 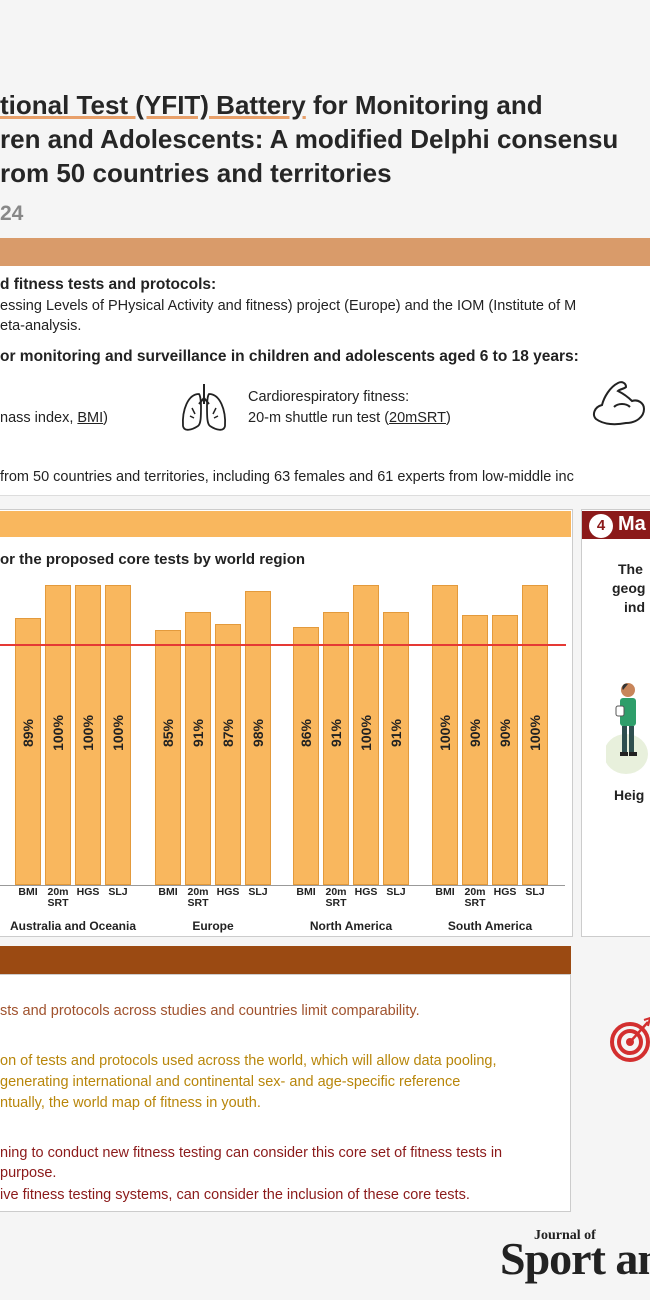 What do you see at coordinates (629, 588) in the screenshot?
I see `side-text-2: geog` at bounding box center [629, 588].